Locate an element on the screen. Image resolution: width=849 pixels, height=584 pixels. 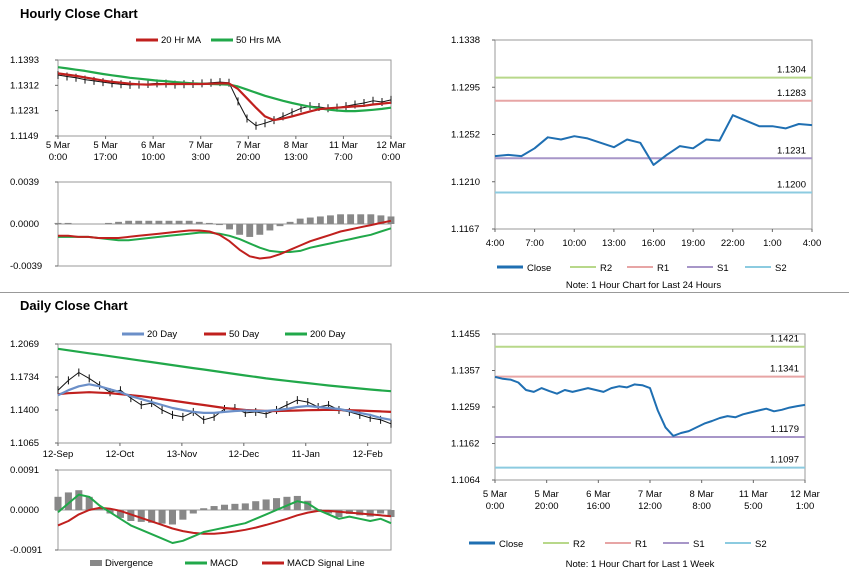
y-tick-label: 1.1393 is located at coordinates (24, 60).